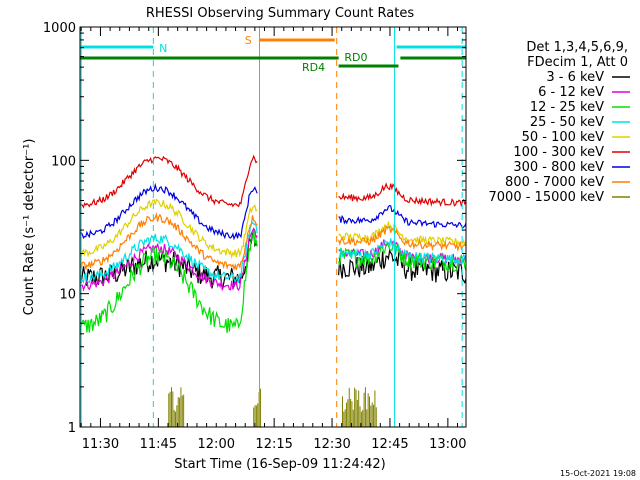 Image resolution: width=640 pixels, height=480 pixels. Describe the element at coordinates (598, 473) in the screenshot. I see `footer-date: 15-Oct-2021 19:08` at that location.